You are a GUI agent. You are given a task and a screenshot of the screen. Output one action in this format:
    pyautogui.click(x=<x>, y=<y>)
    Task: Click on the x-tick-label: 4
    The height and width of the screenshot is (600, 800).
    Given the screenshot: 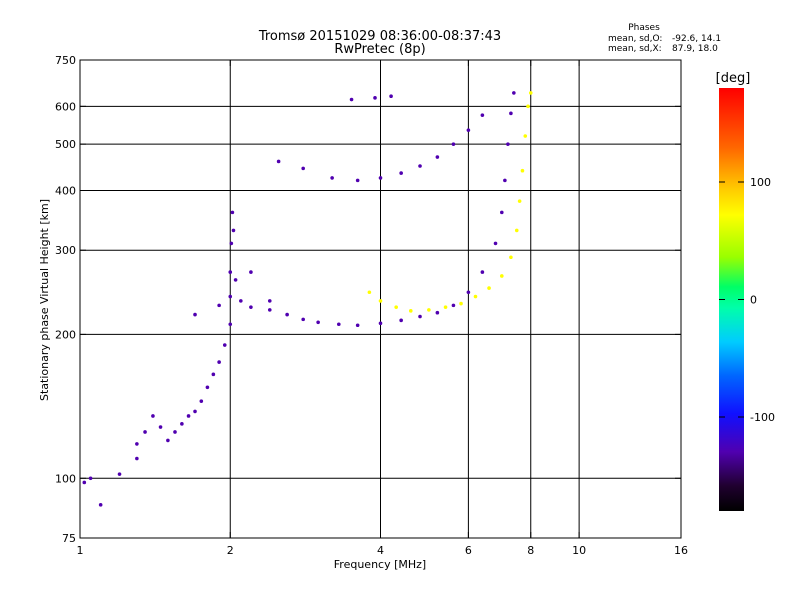 What is the action you would take?
    pyautogui.click(x=380, y=550)
    